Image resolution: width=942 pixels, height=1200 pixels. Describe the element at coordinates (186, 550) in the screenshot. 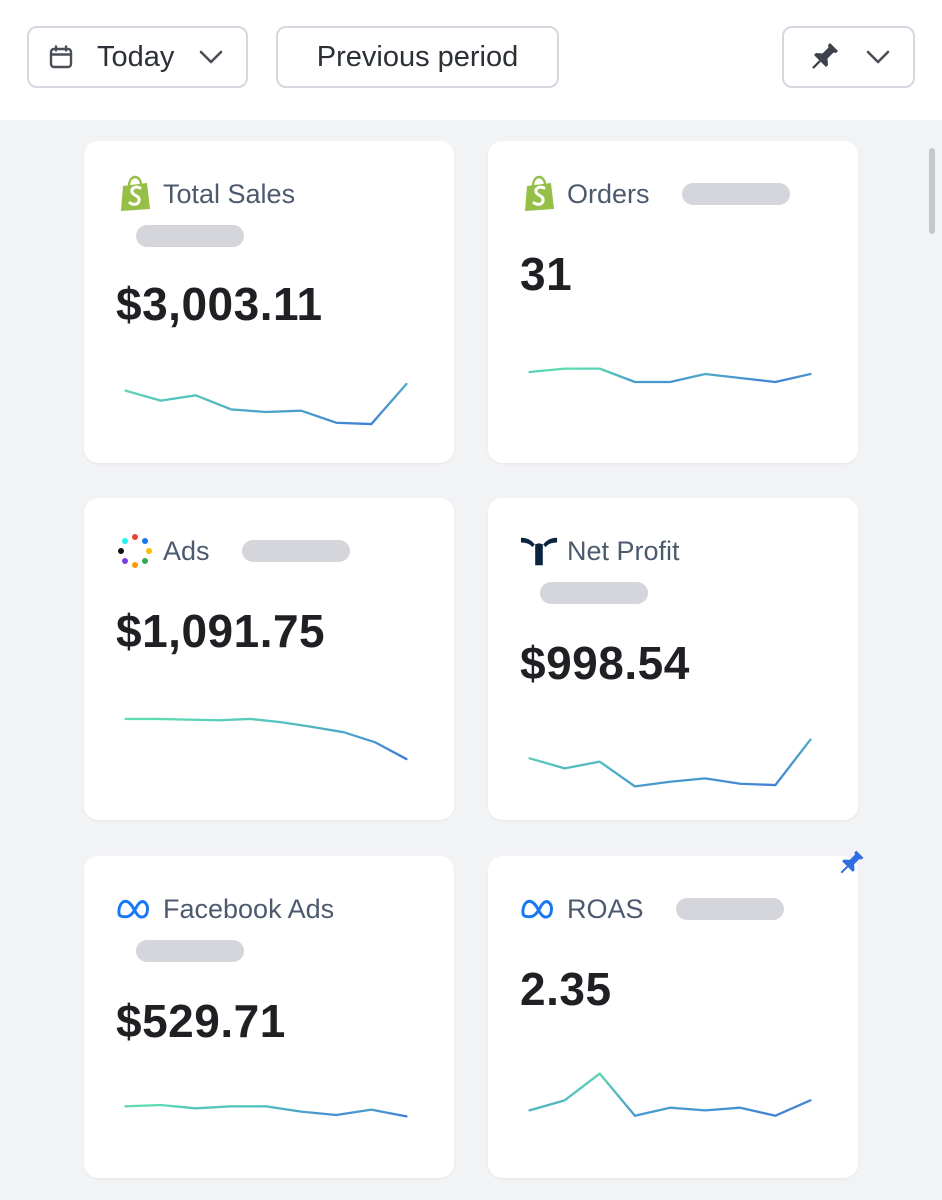

I see `metric-title: Ads` at that location.